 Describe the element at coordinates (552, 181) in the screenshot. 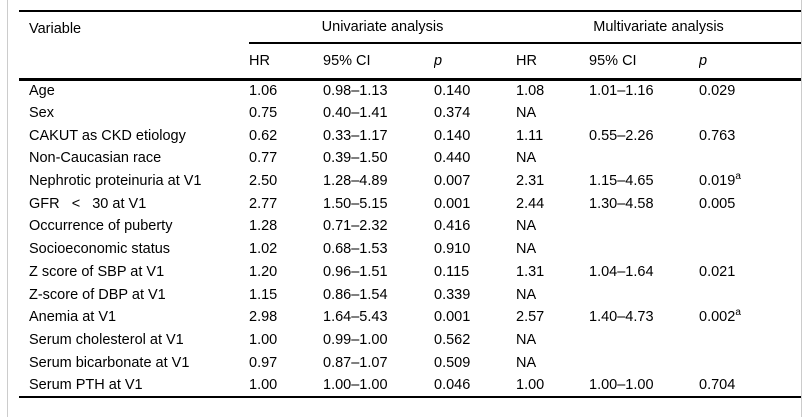

I see `multivariate-hr-cell: 2.31` at that location.